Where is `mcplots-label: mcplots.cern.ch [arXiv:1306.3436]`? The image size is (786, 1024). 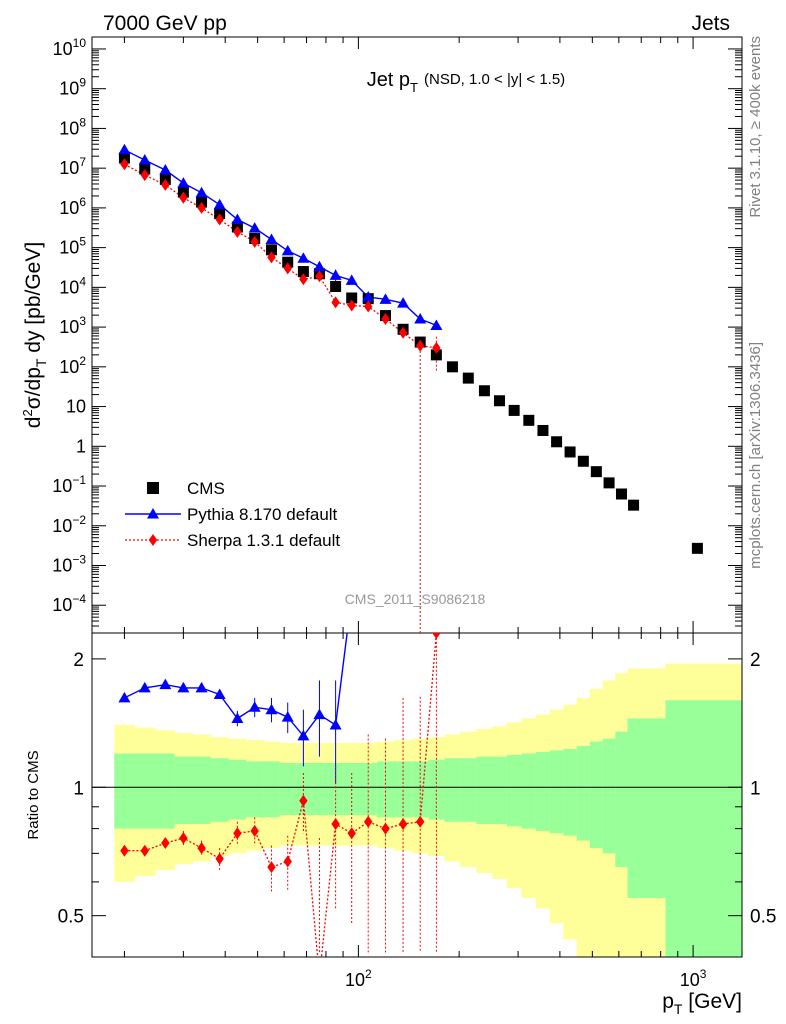
mcplots-label: mcplots.cern.ch [arXiv:1306.3436] is located at coordinates (755, 455).